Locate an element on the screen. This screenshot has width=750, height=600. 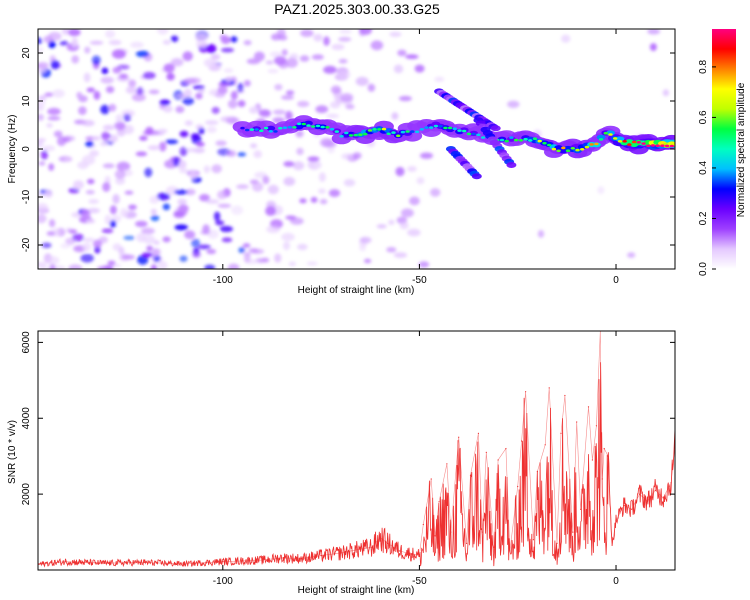
y-tick-label: -20 is located at coordinates (26, 244).